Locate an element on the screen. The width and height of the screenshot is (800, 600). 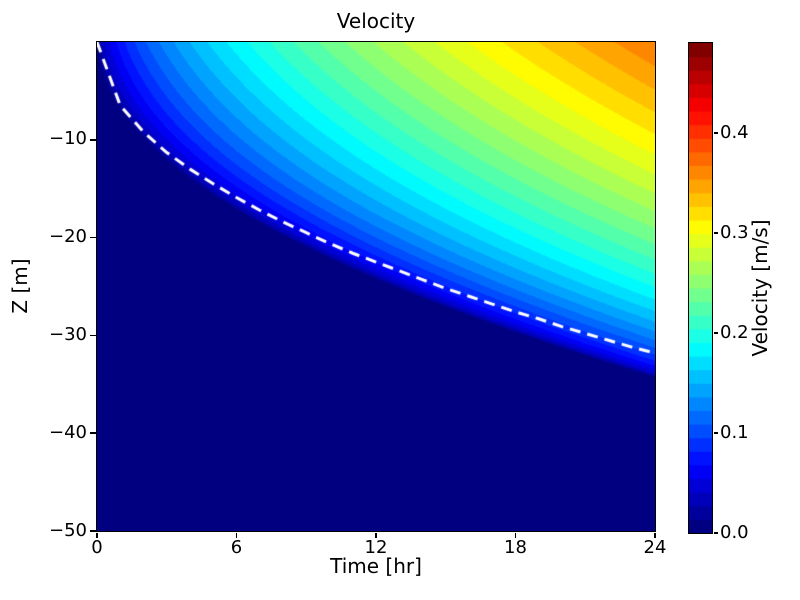
x-tick-label: 18 is located at coordinates (515, 547).